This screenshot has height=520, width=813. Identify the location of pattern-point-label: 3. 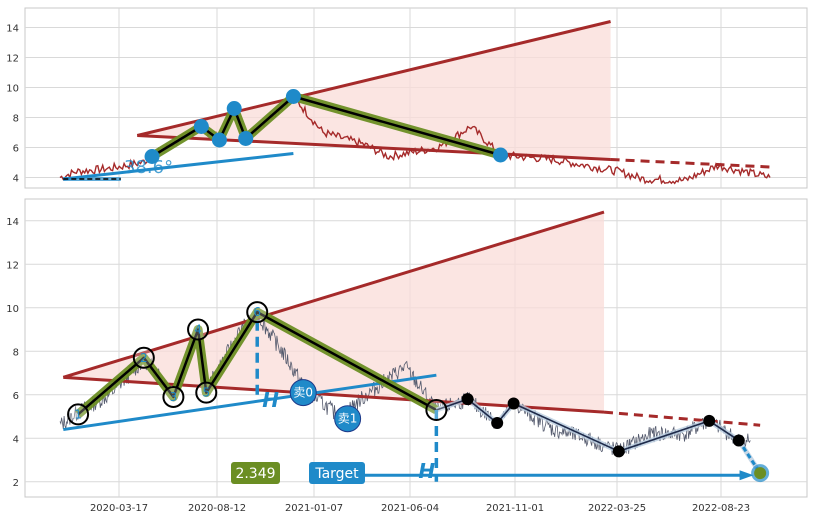
(174, 397).